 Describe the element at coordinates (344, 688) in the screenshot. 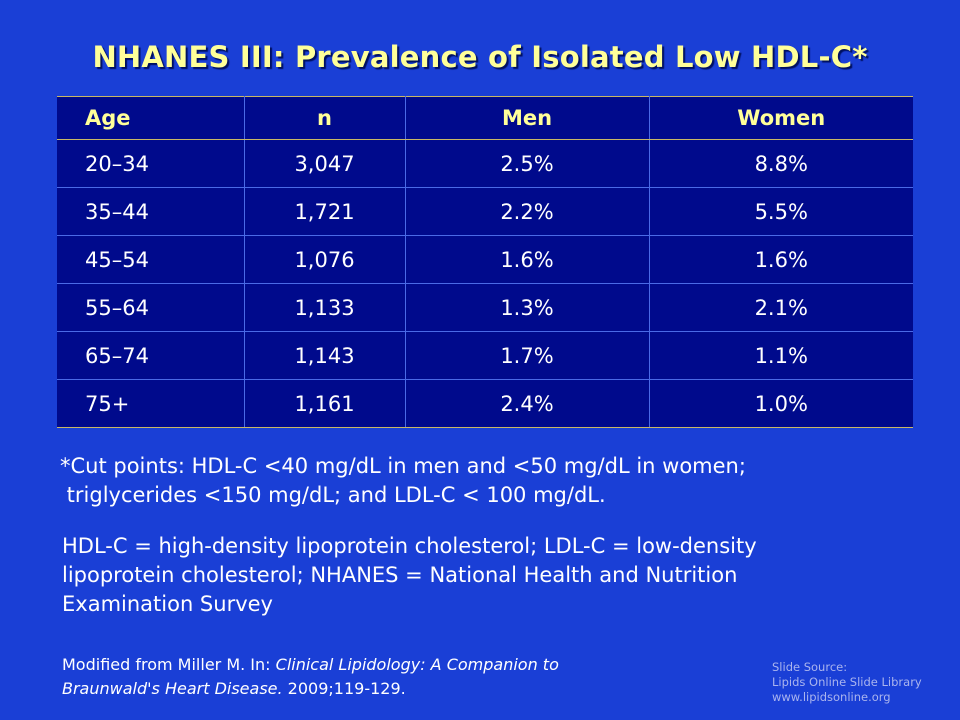

I see `citation-suffix: 2009;119-129.` at that location.